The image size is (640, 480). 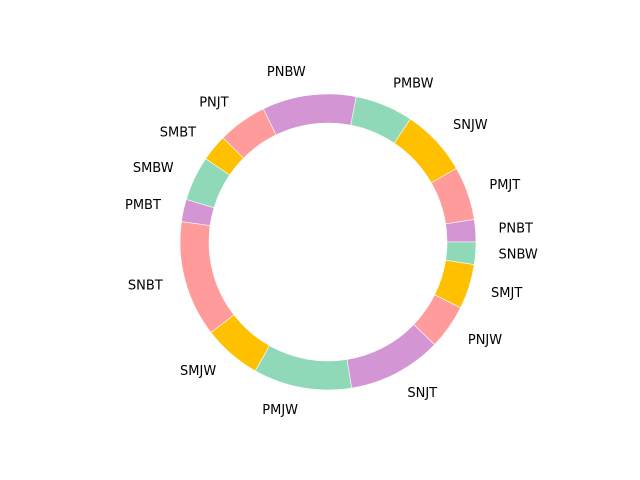 I want to click on slice-label-smbw: SMBW, so click(x=153, y=168).